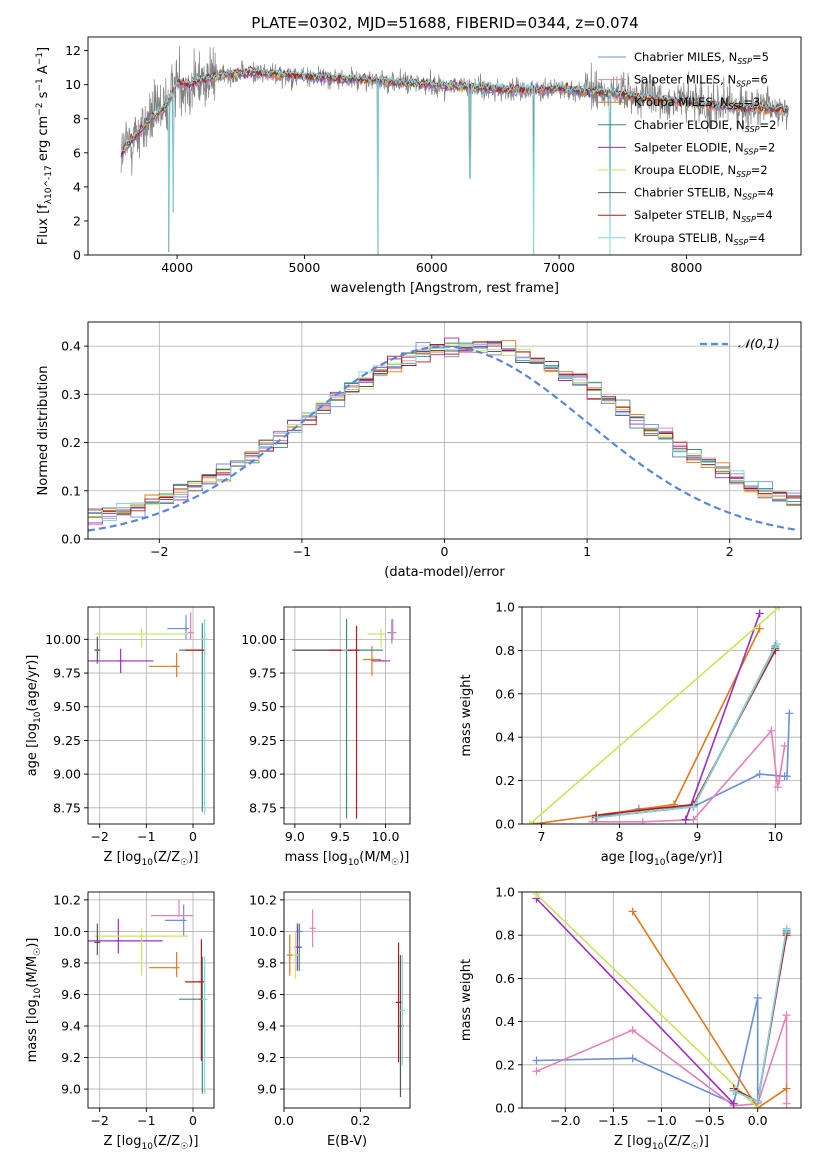 The width and height of the screenshot is (819, 1170). I want to click on x-axis-label: E(B-V), so click(347, 1141).